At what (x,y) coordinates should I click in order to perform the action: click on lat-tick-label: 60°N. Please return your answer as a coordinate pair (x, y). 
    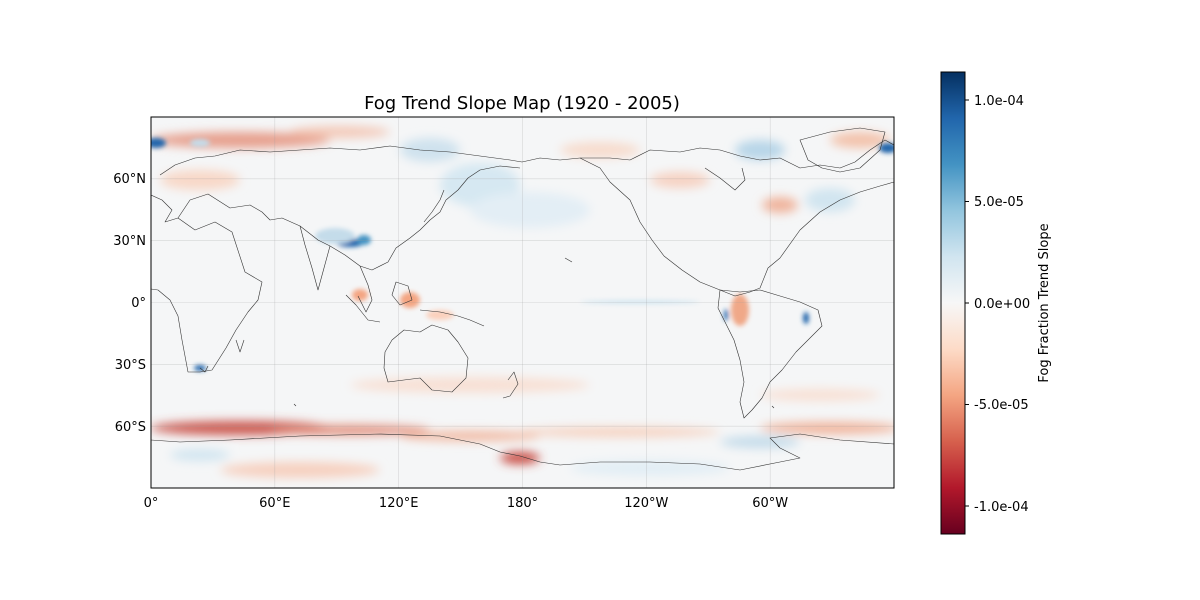
    Looking at the image, I should click on (129, 179).